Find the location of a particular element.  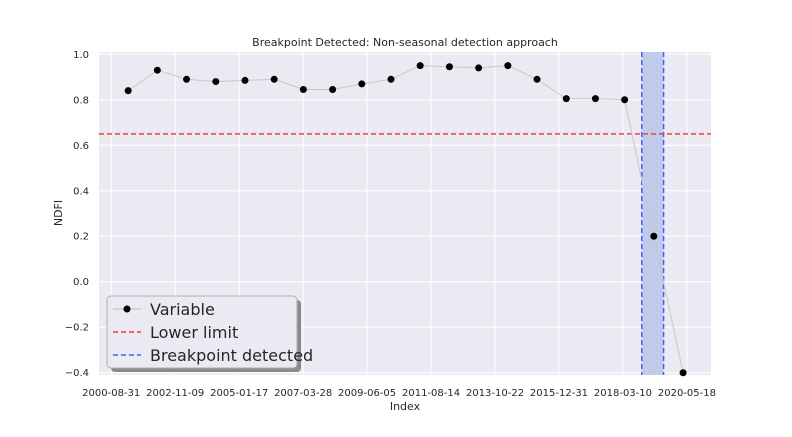

x-tick-label: 2018-03-10 is located at coordinates (623, 393).